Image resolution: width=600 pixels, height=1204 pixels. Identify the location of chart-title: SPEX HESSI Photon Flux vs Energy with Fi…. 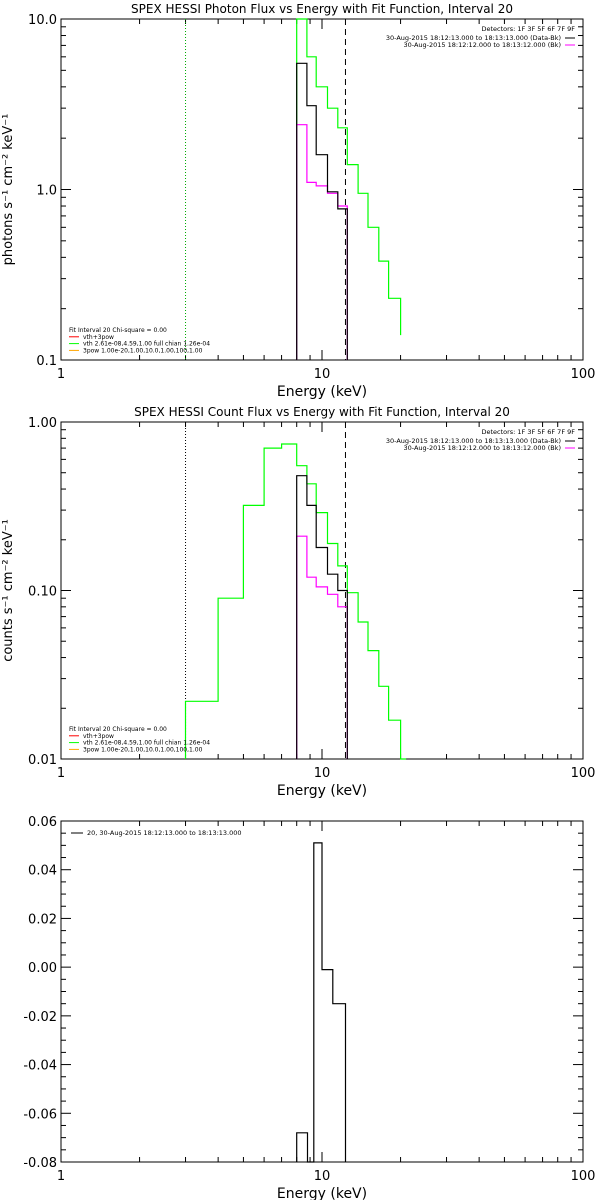
(322, 9).